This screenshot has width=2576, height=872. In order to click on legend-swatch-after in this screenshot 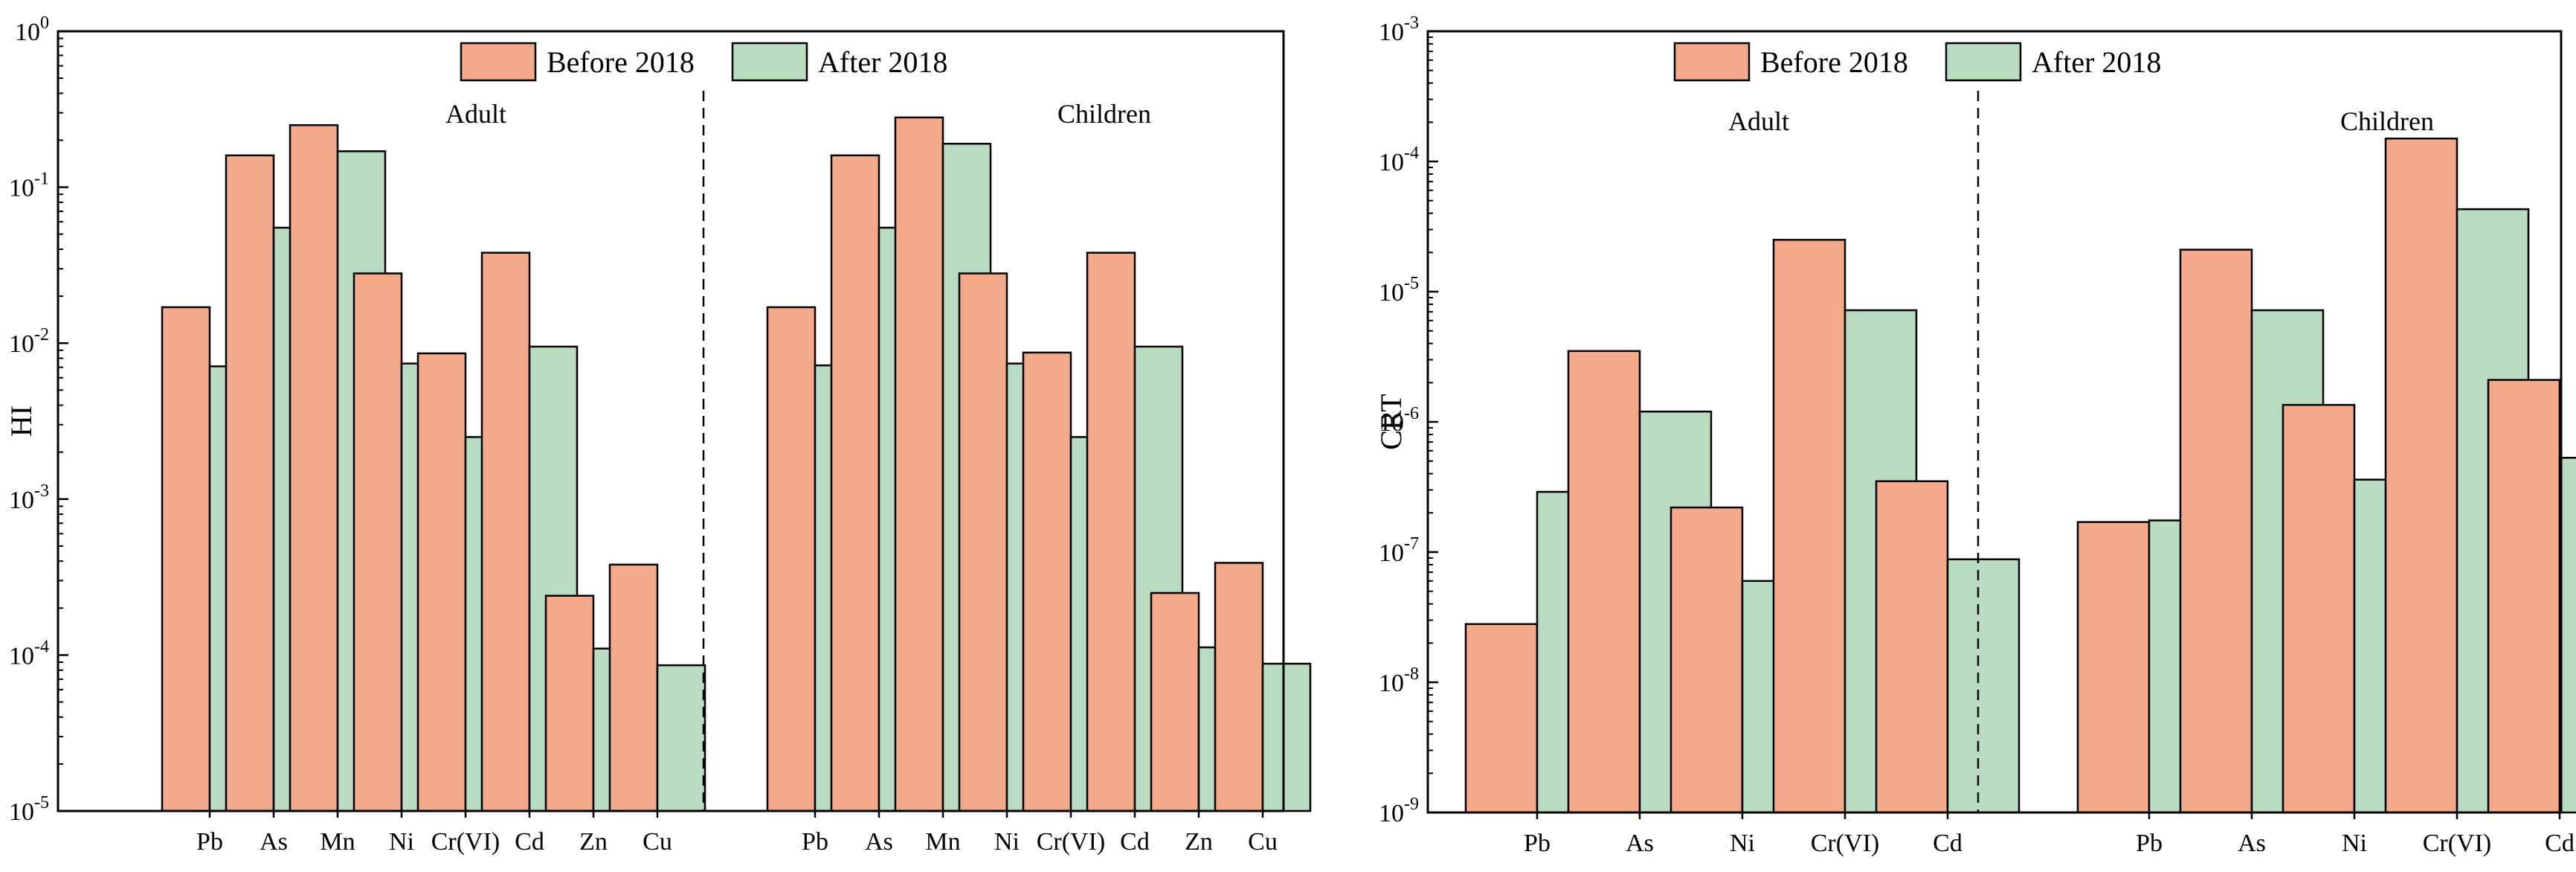, I will do `click(1983, 62)`.